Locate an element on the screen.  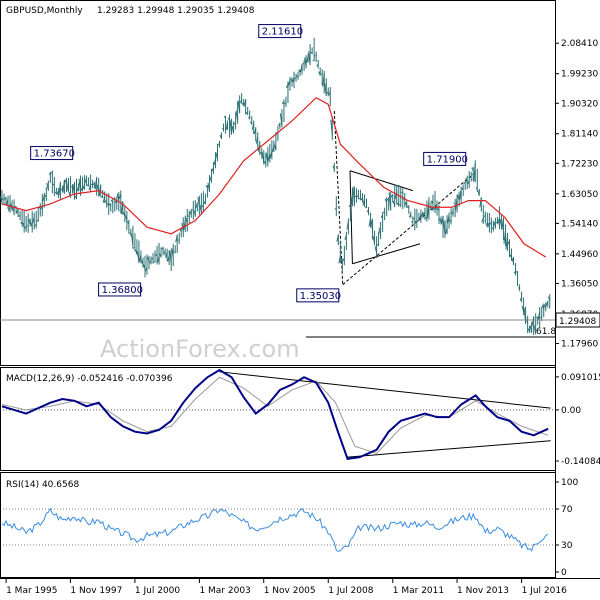
price-label: 1.73670 is located at coordinates (54, 154).